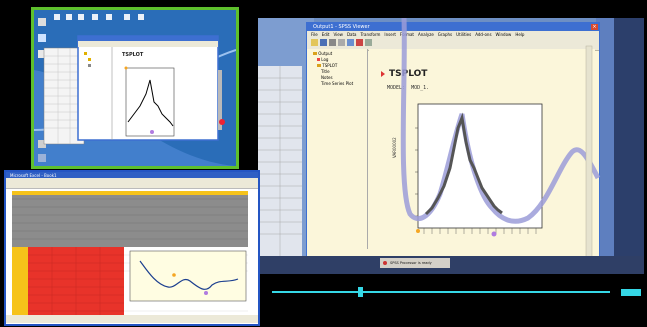 The height and width of the screenshot is (327, 647). What do you see at coordinates (132, 175) in the screenshot?
I see `excel-title-bar: Microsoft Excel - Book1` at bounding box center [132, 175].